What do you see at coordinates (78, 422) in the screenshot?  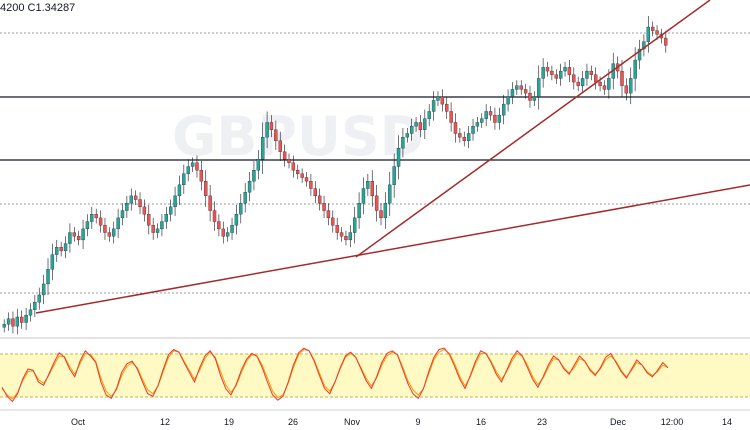 I see `x-tick-label: Oct` at bounding box center [78, 422].